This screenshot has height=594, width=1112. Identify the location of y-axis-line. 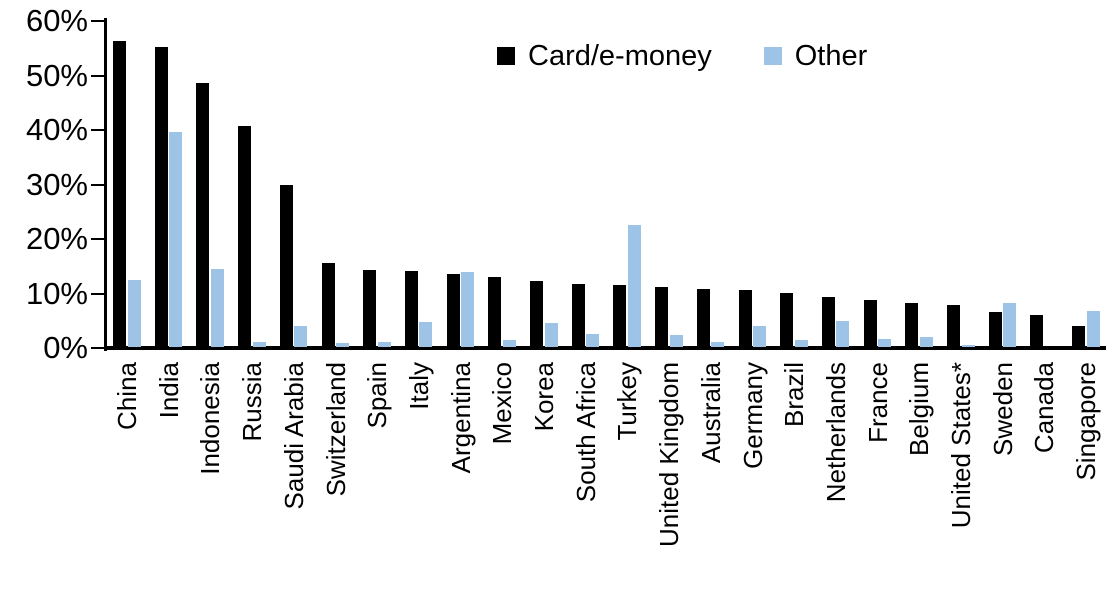
(105, 184).